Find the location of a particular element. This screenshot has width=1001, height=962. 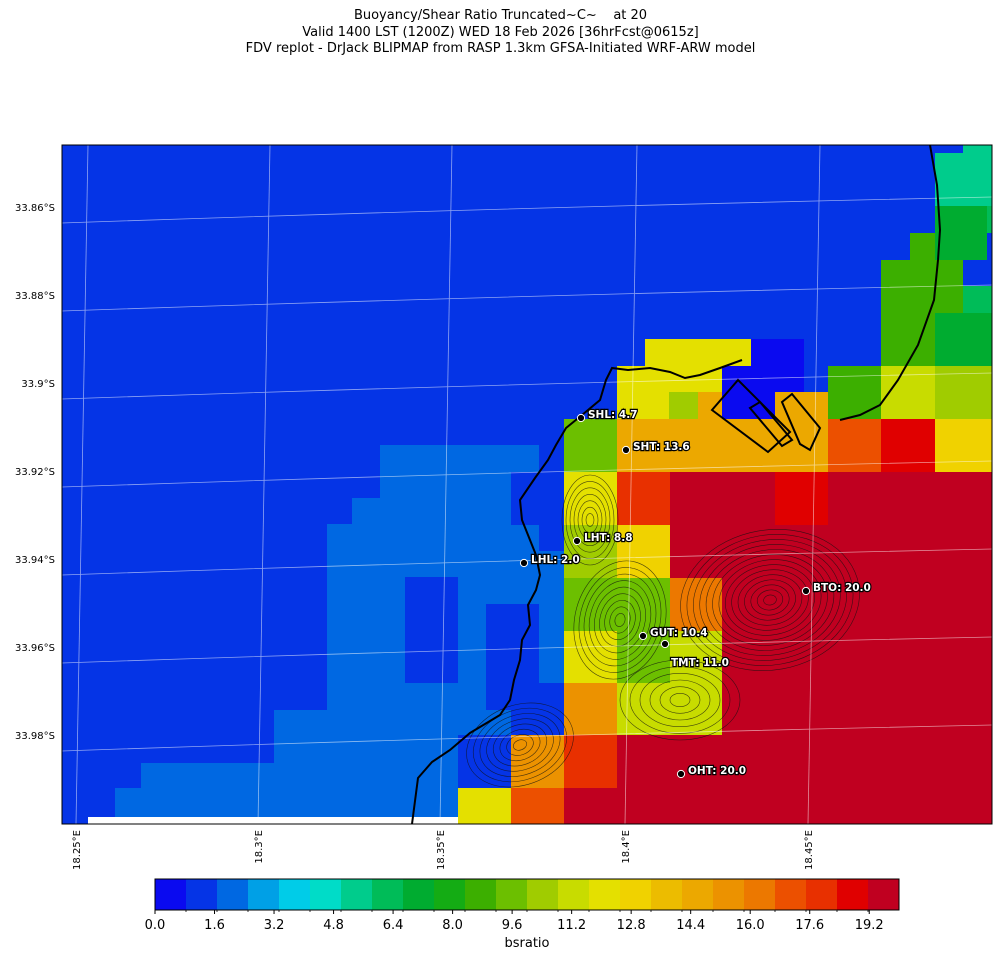

terrain-contours is located at coordinates (663, 631).